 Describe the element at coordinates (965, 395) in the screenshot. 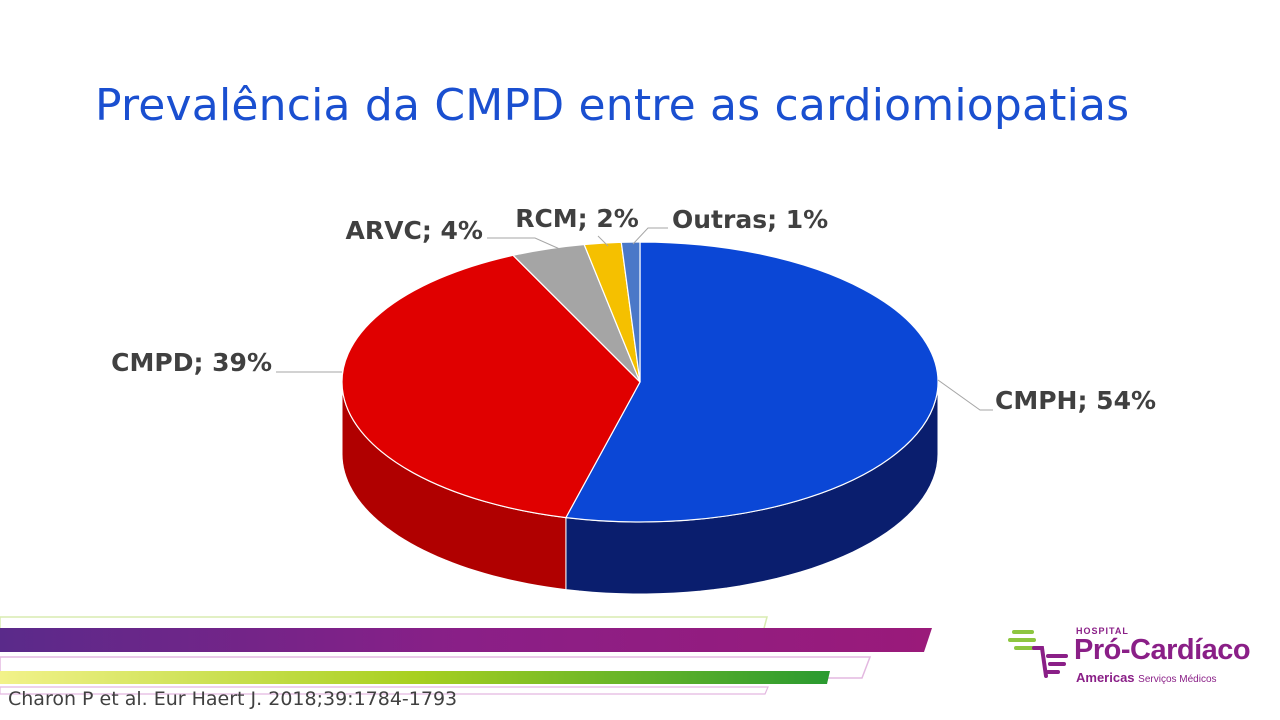

I see `leader-line-cmph` at that location.